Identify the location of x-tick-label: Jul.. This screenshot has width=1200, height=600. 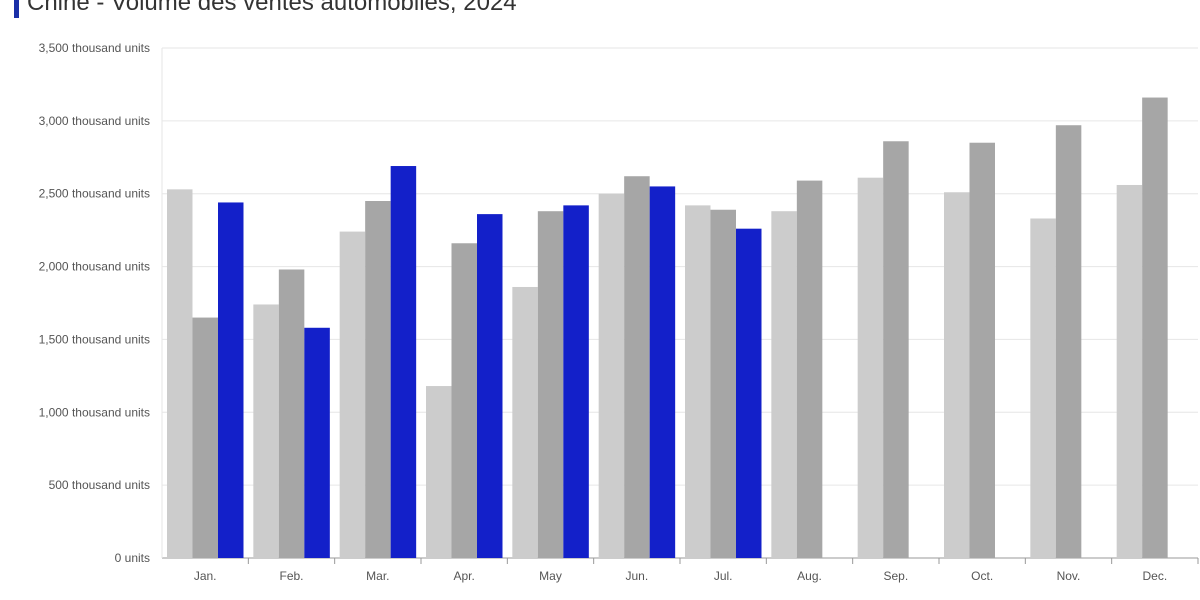
(723, 576).